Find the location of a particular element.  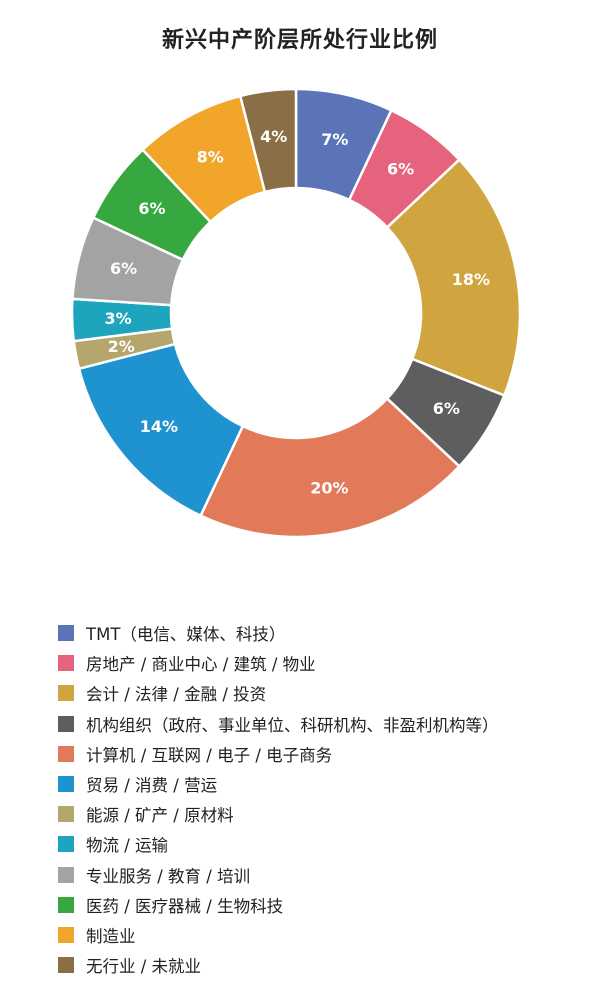

data-label-4: 6% is located at coordinates (446, 408).